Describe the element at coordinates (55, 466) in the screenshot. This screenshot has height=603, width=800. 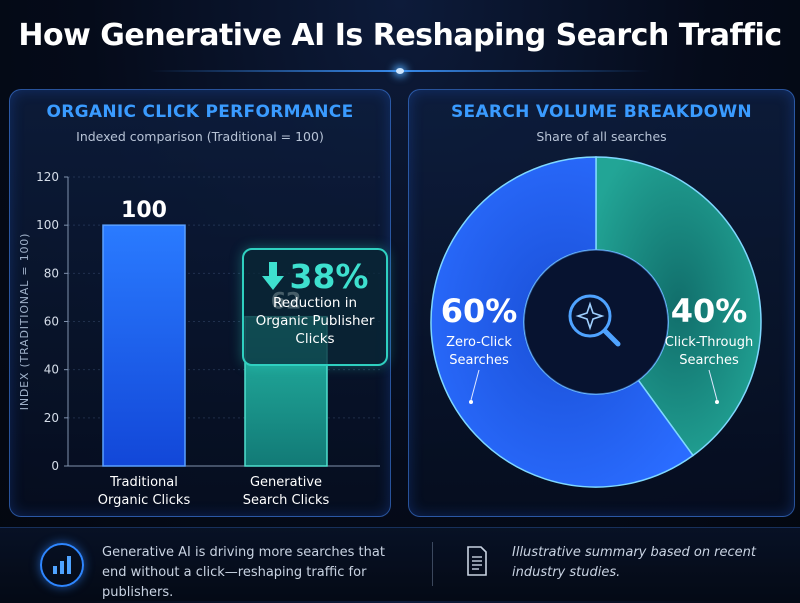
I see `y-tick-label: 0` at that location.